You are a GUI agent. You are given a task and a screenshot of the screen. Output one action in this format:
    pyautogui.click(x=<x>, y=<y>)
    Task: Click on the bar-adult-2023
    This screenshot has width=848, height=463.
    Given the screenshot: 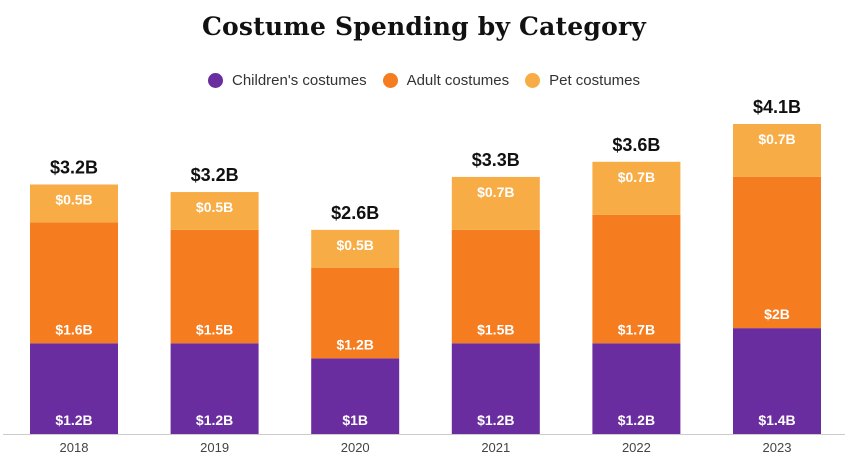 What is the action you would take?
    pyautogui.click(x=777, y=252)
    